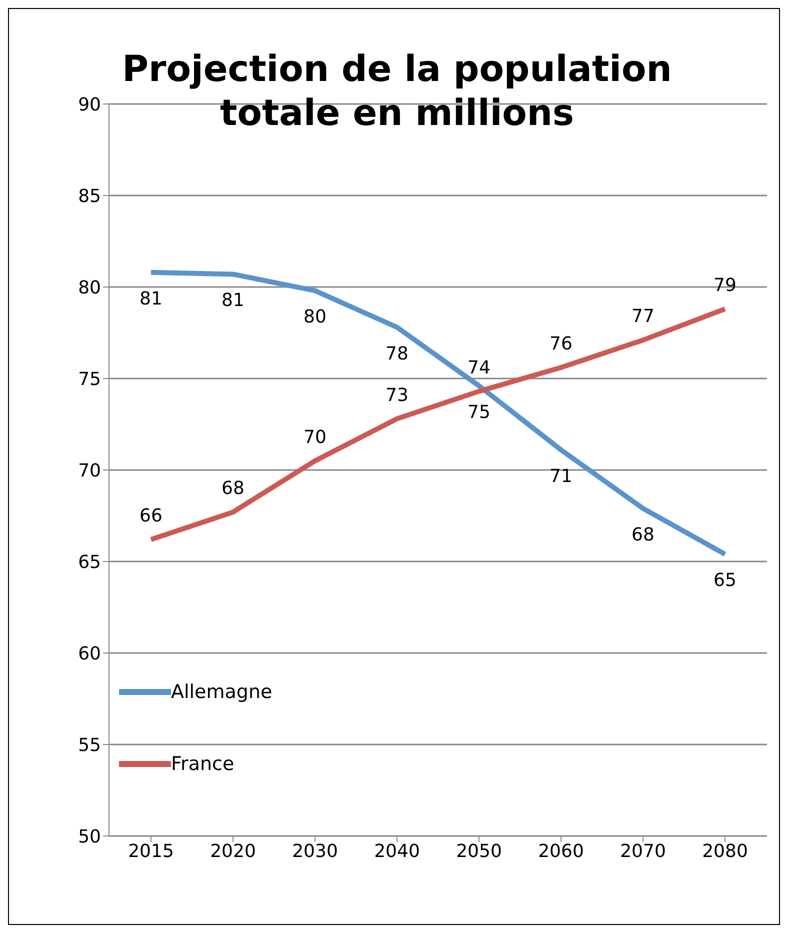  Describe the element at coordinates (397, 353) in the screenshot. I see `data-label: 78` at that location.